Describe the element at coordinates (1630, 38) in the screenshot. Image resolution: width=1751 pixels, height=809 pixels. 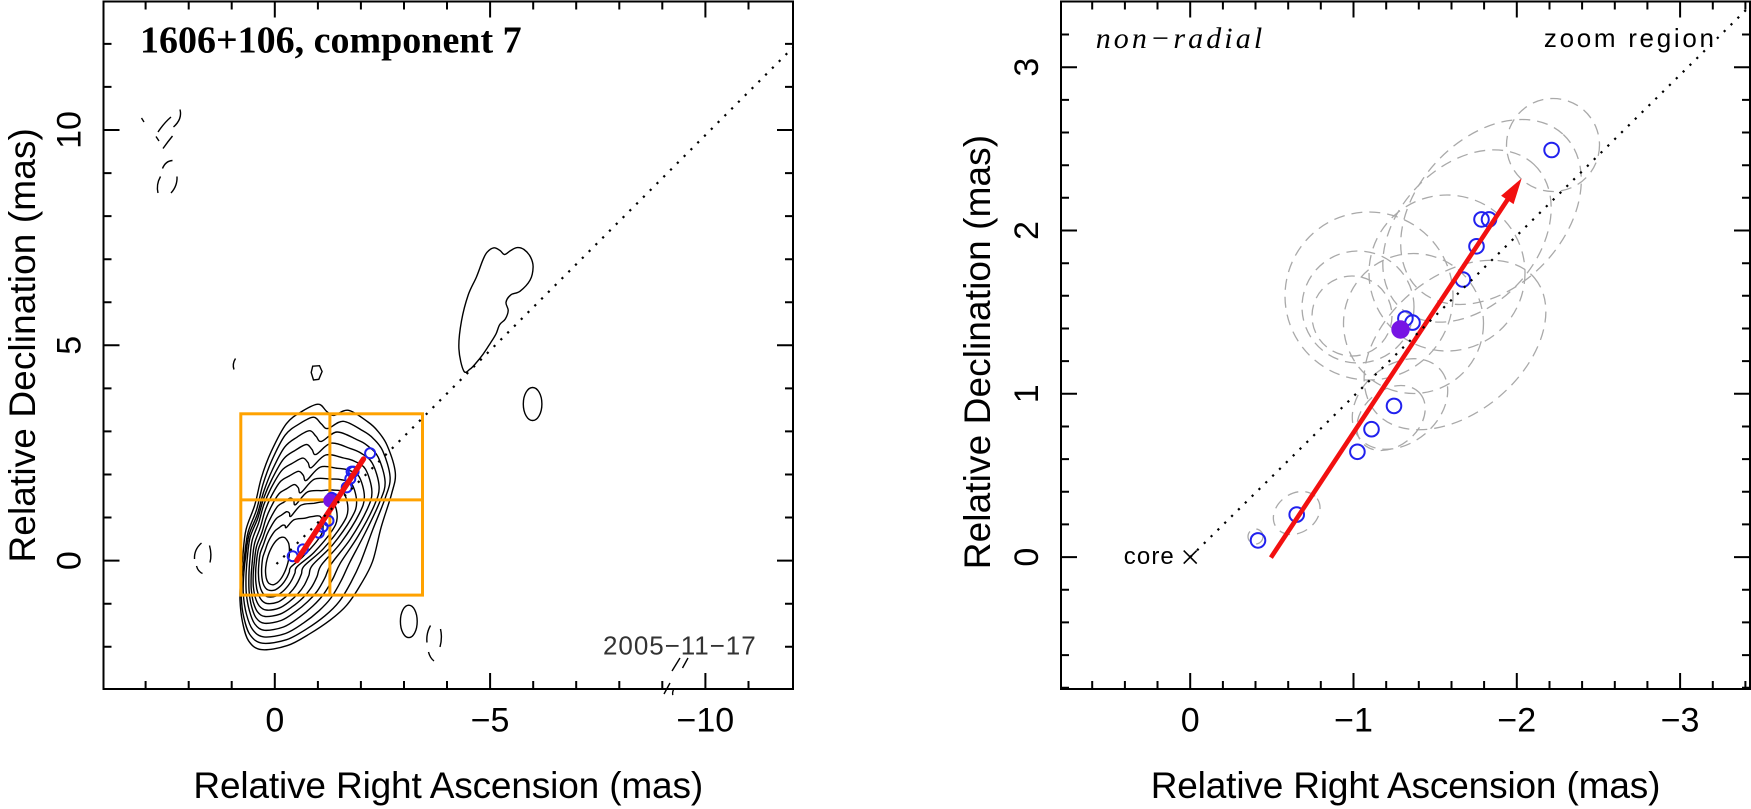
I see `svg-text: zoom region` at that location.